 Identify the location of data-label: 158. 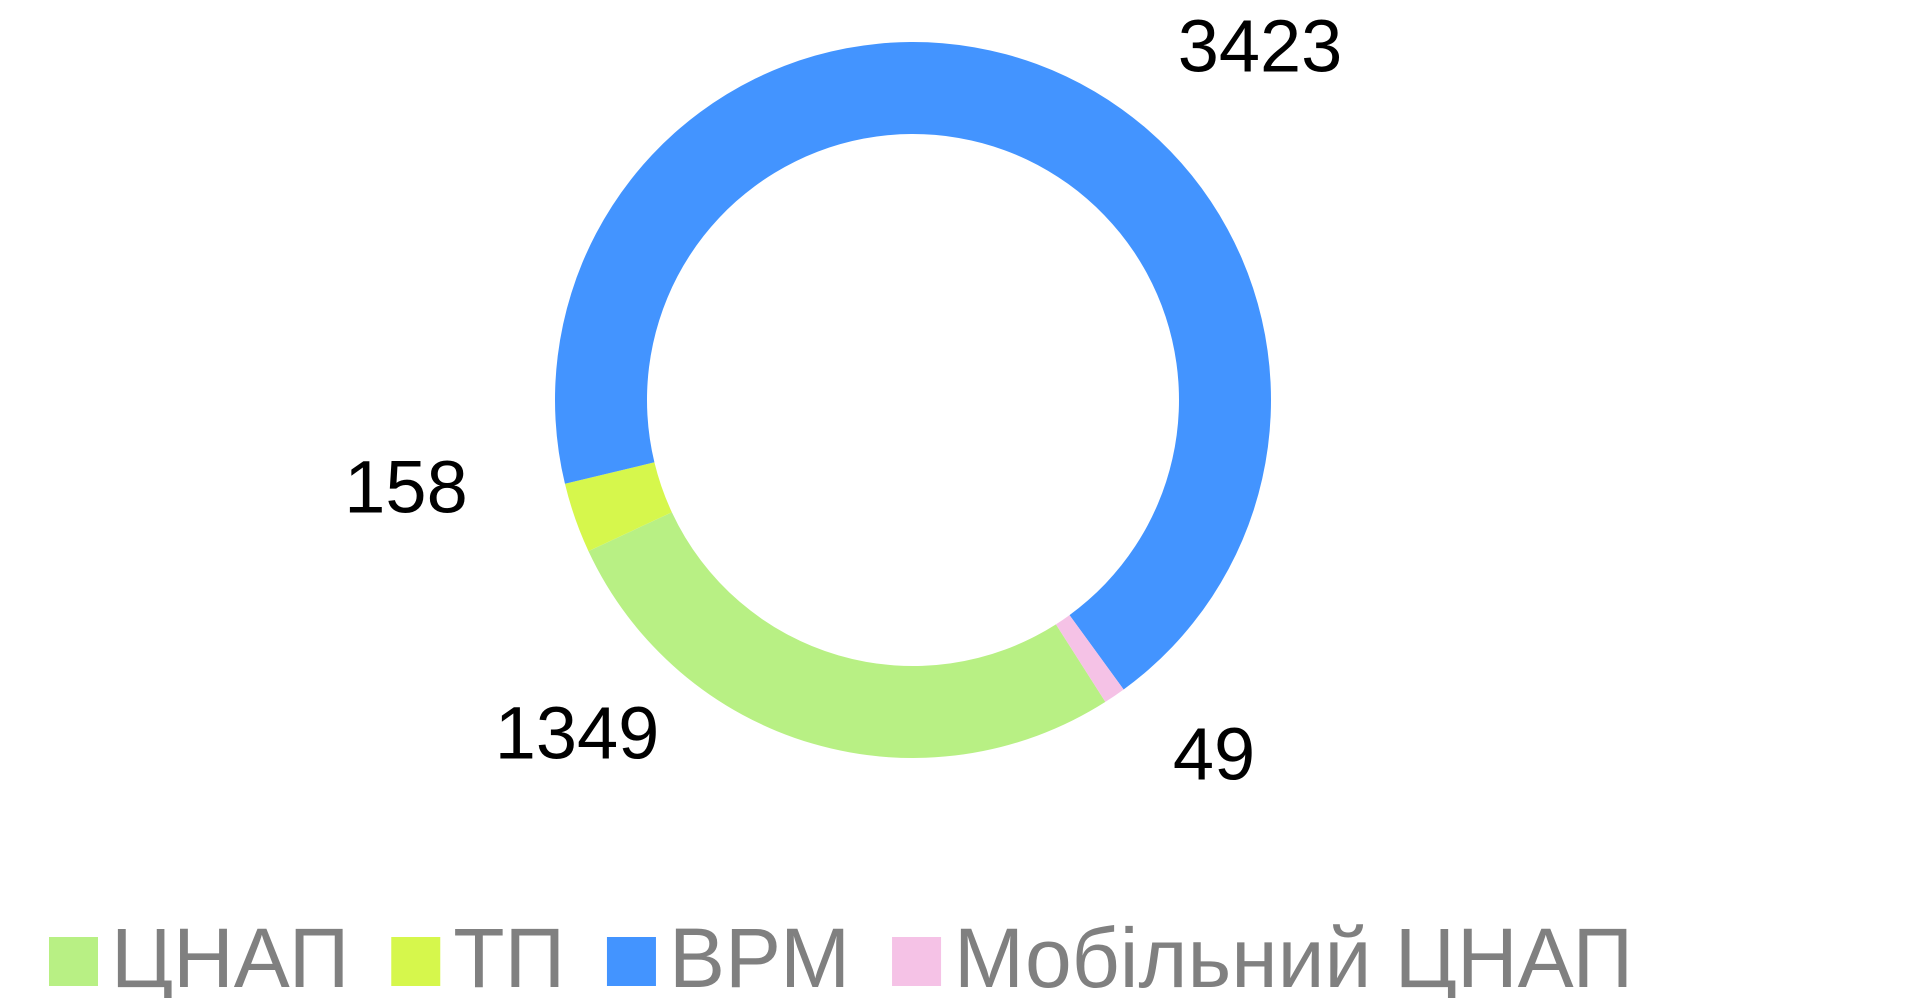
(405, 487).